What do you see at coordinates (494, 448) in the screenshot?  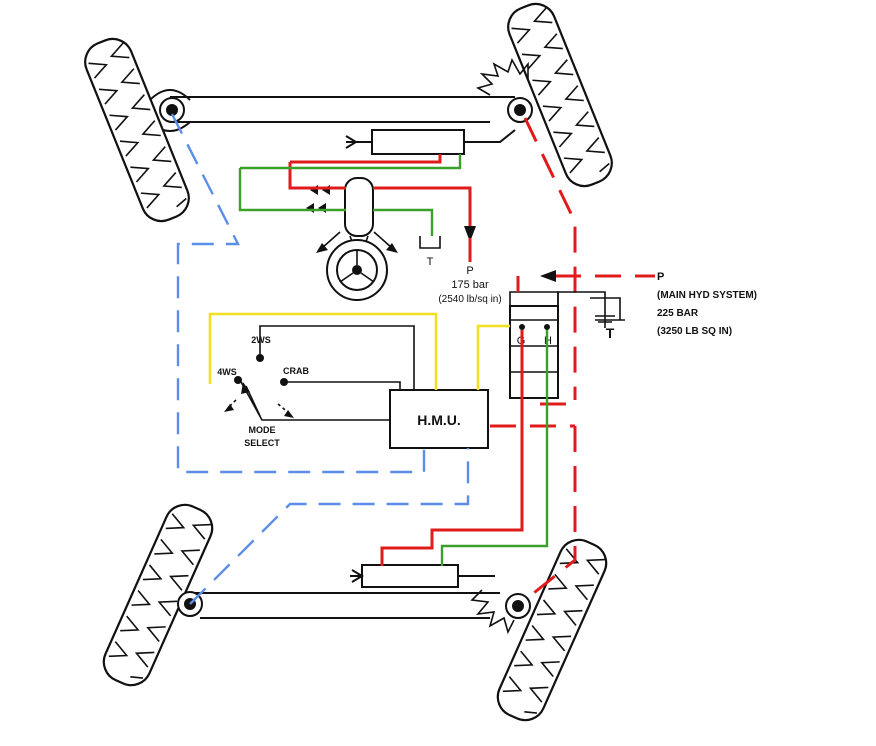 I see `rear-return-line` at bounding box center [494, 448].